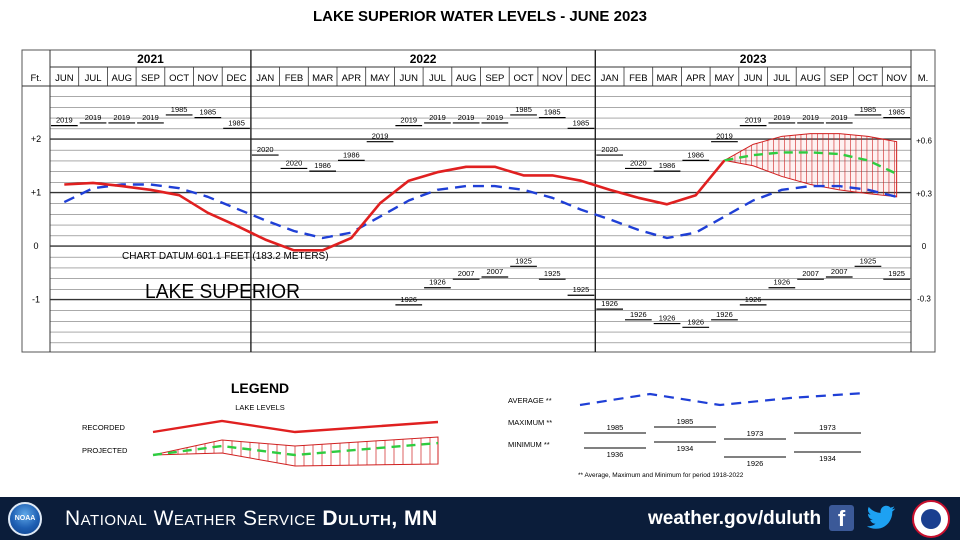 This screenshot has height=540, width=960. Describe the element at coordinates (225, 256) in the screenshot. I see `chart-datum-label: CHART DATUM 601.1 FEET (183.2 METERS)` at that location.